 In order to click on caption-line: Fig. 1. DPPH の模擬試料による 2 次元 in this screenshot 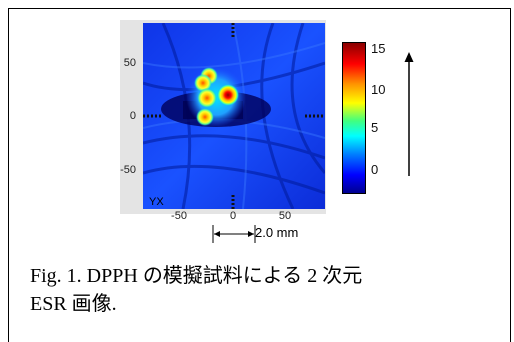, I will do `click(196, 276)`.